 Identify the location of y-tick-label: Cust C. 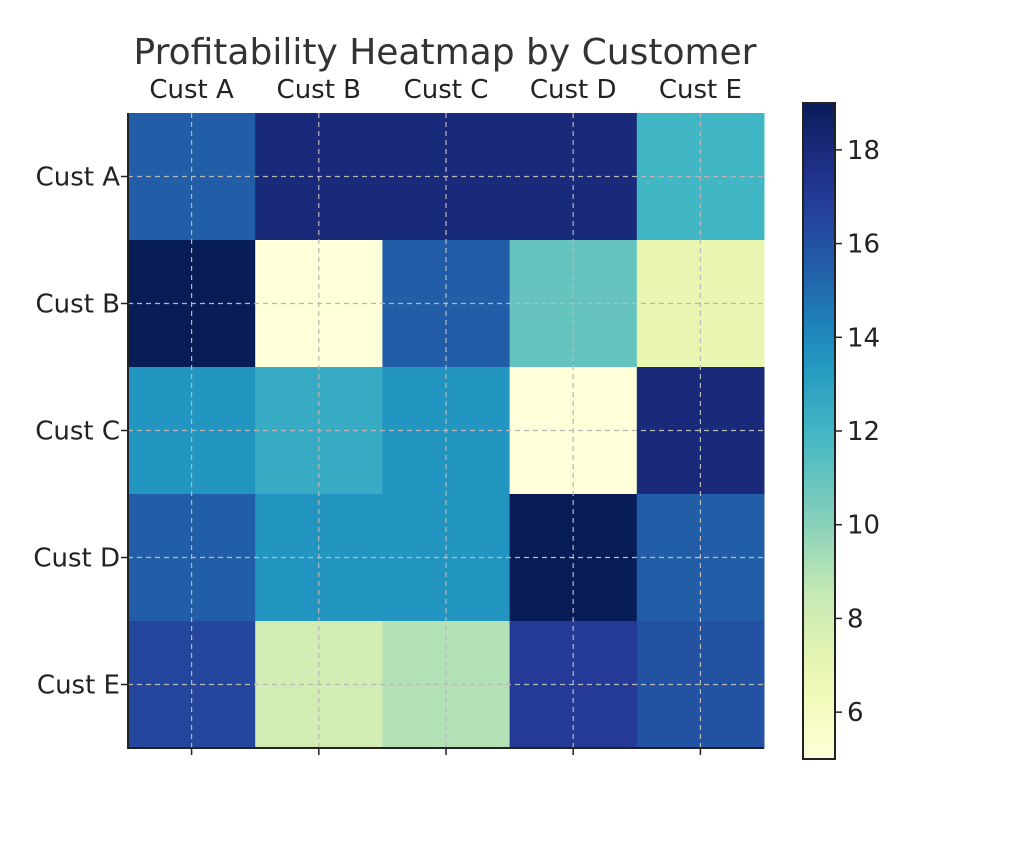
(77, 432).